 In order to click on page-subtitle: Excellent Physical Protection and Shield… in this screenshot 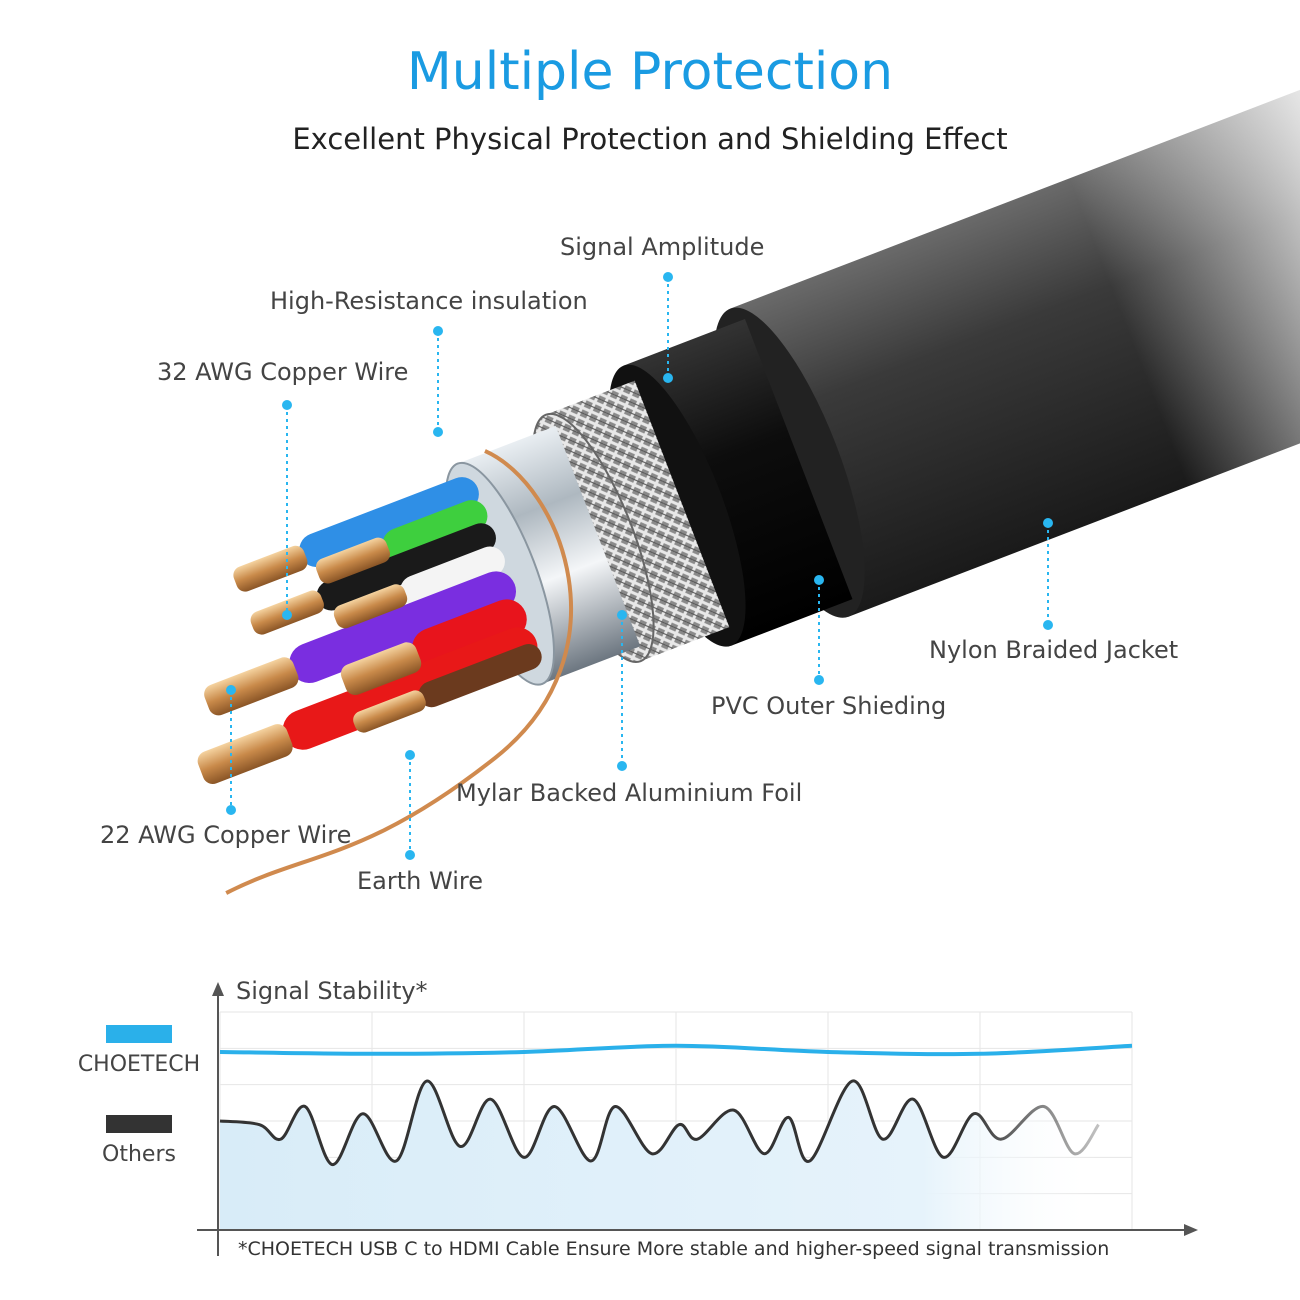, I will do `click(650, 139)`.